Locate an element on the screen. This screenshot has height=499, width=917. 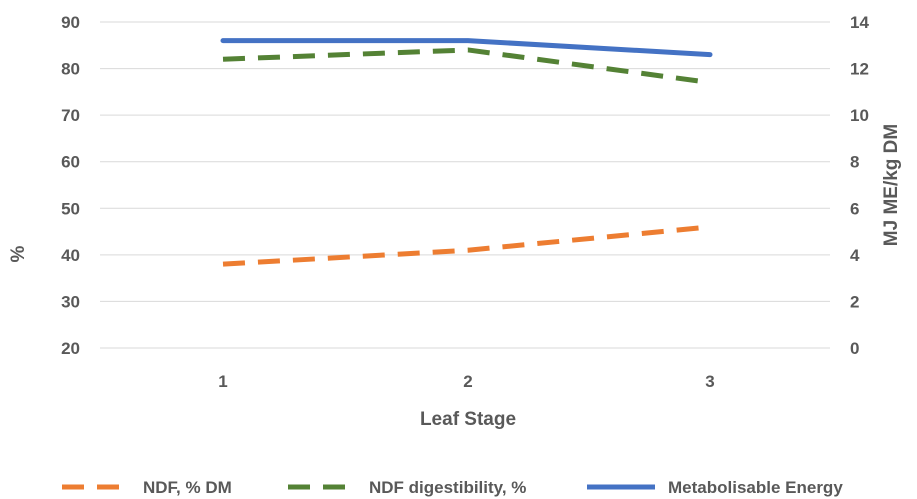
legend-label: Metabolisable Energy is located at coordinates (755, 487).